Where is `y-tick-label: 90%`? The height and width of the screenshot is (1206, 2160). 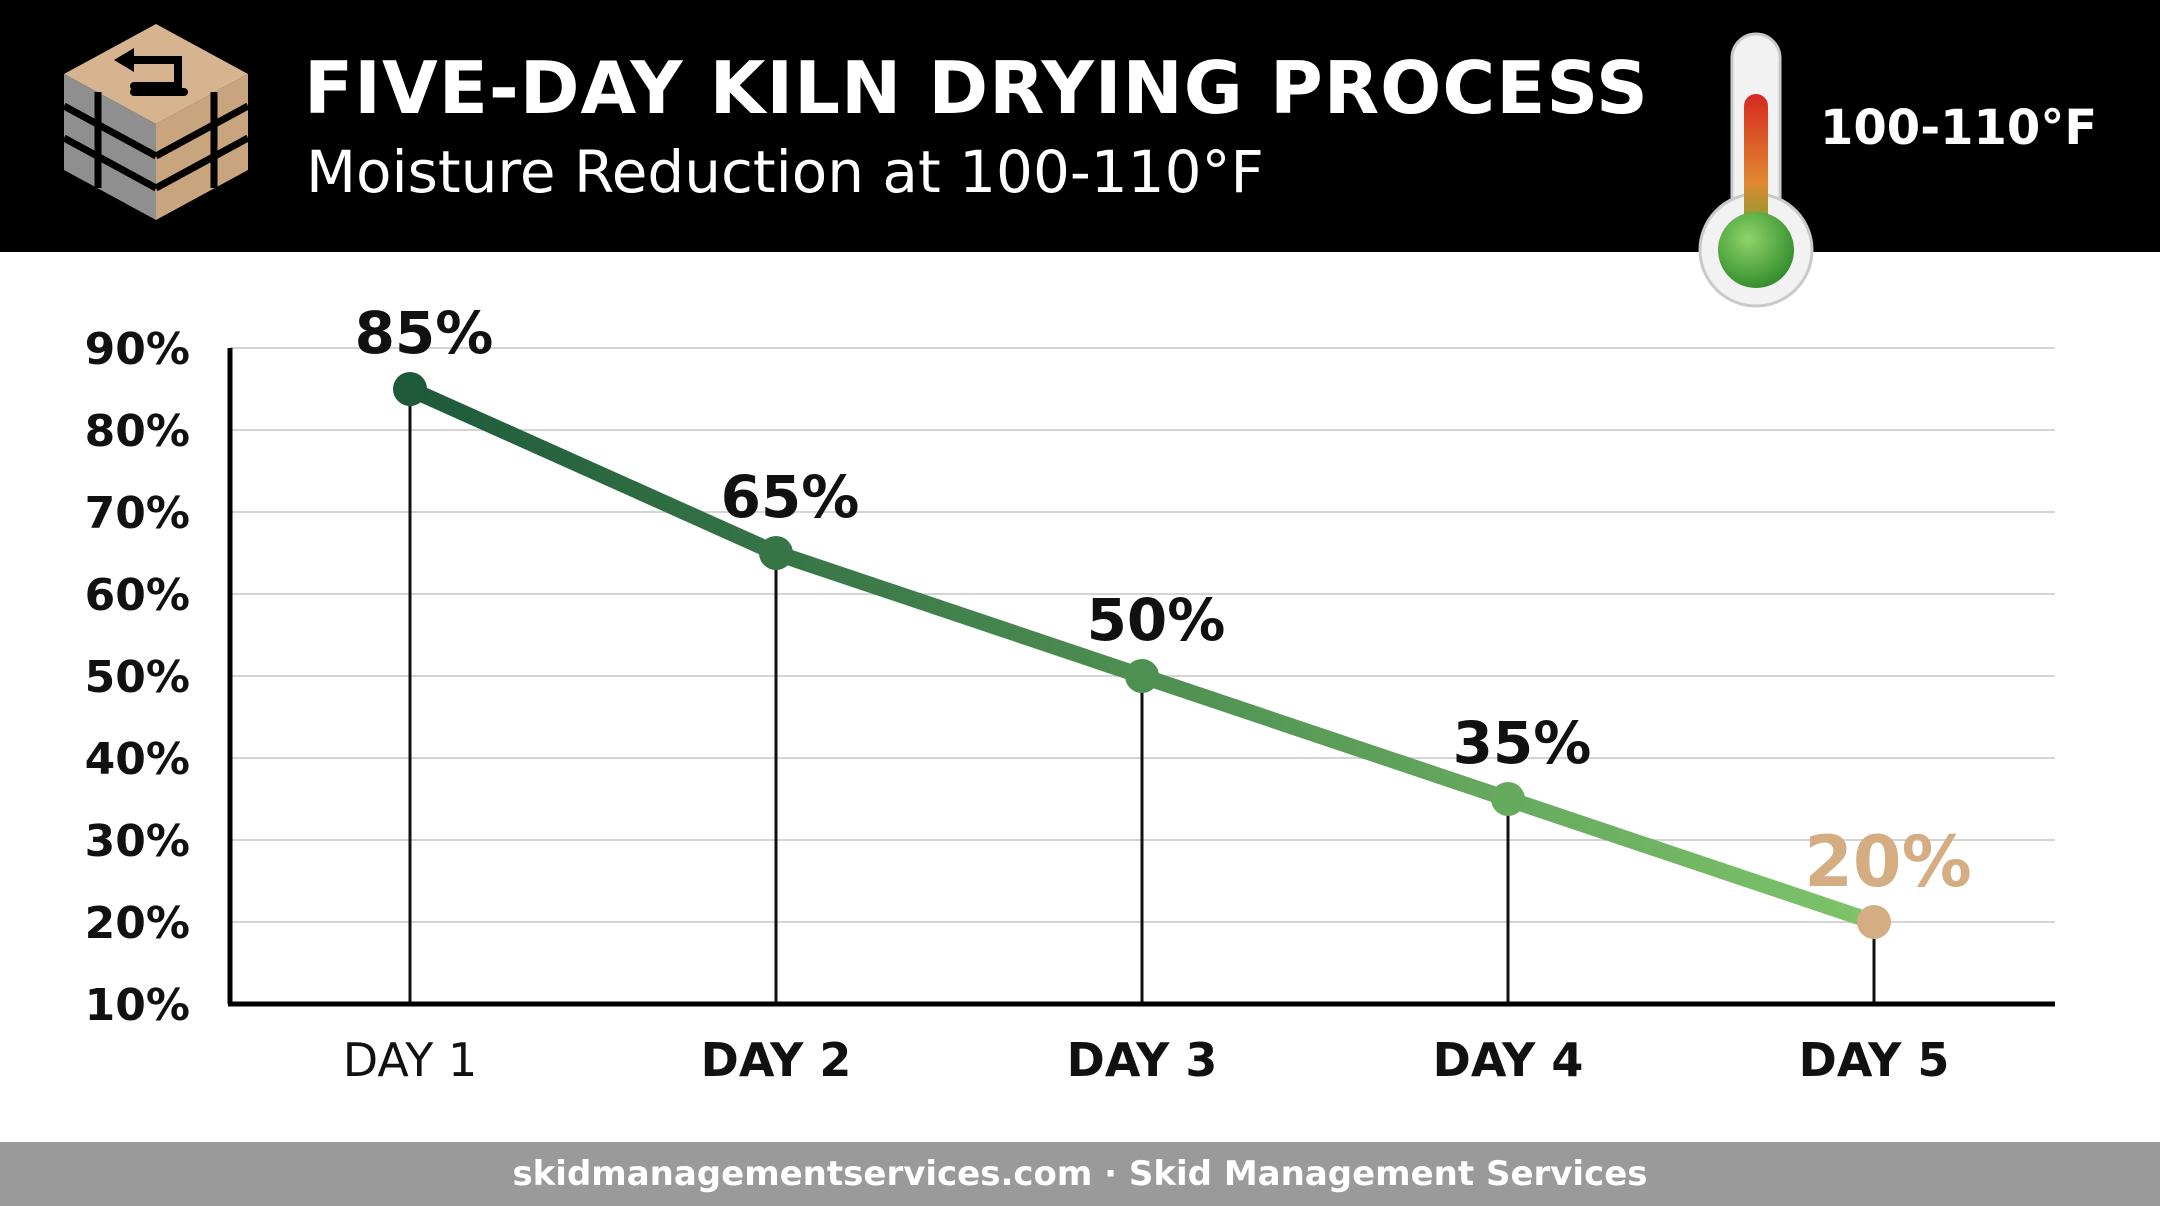
y-tick-label: 90% is located at coordinates (137, 349).